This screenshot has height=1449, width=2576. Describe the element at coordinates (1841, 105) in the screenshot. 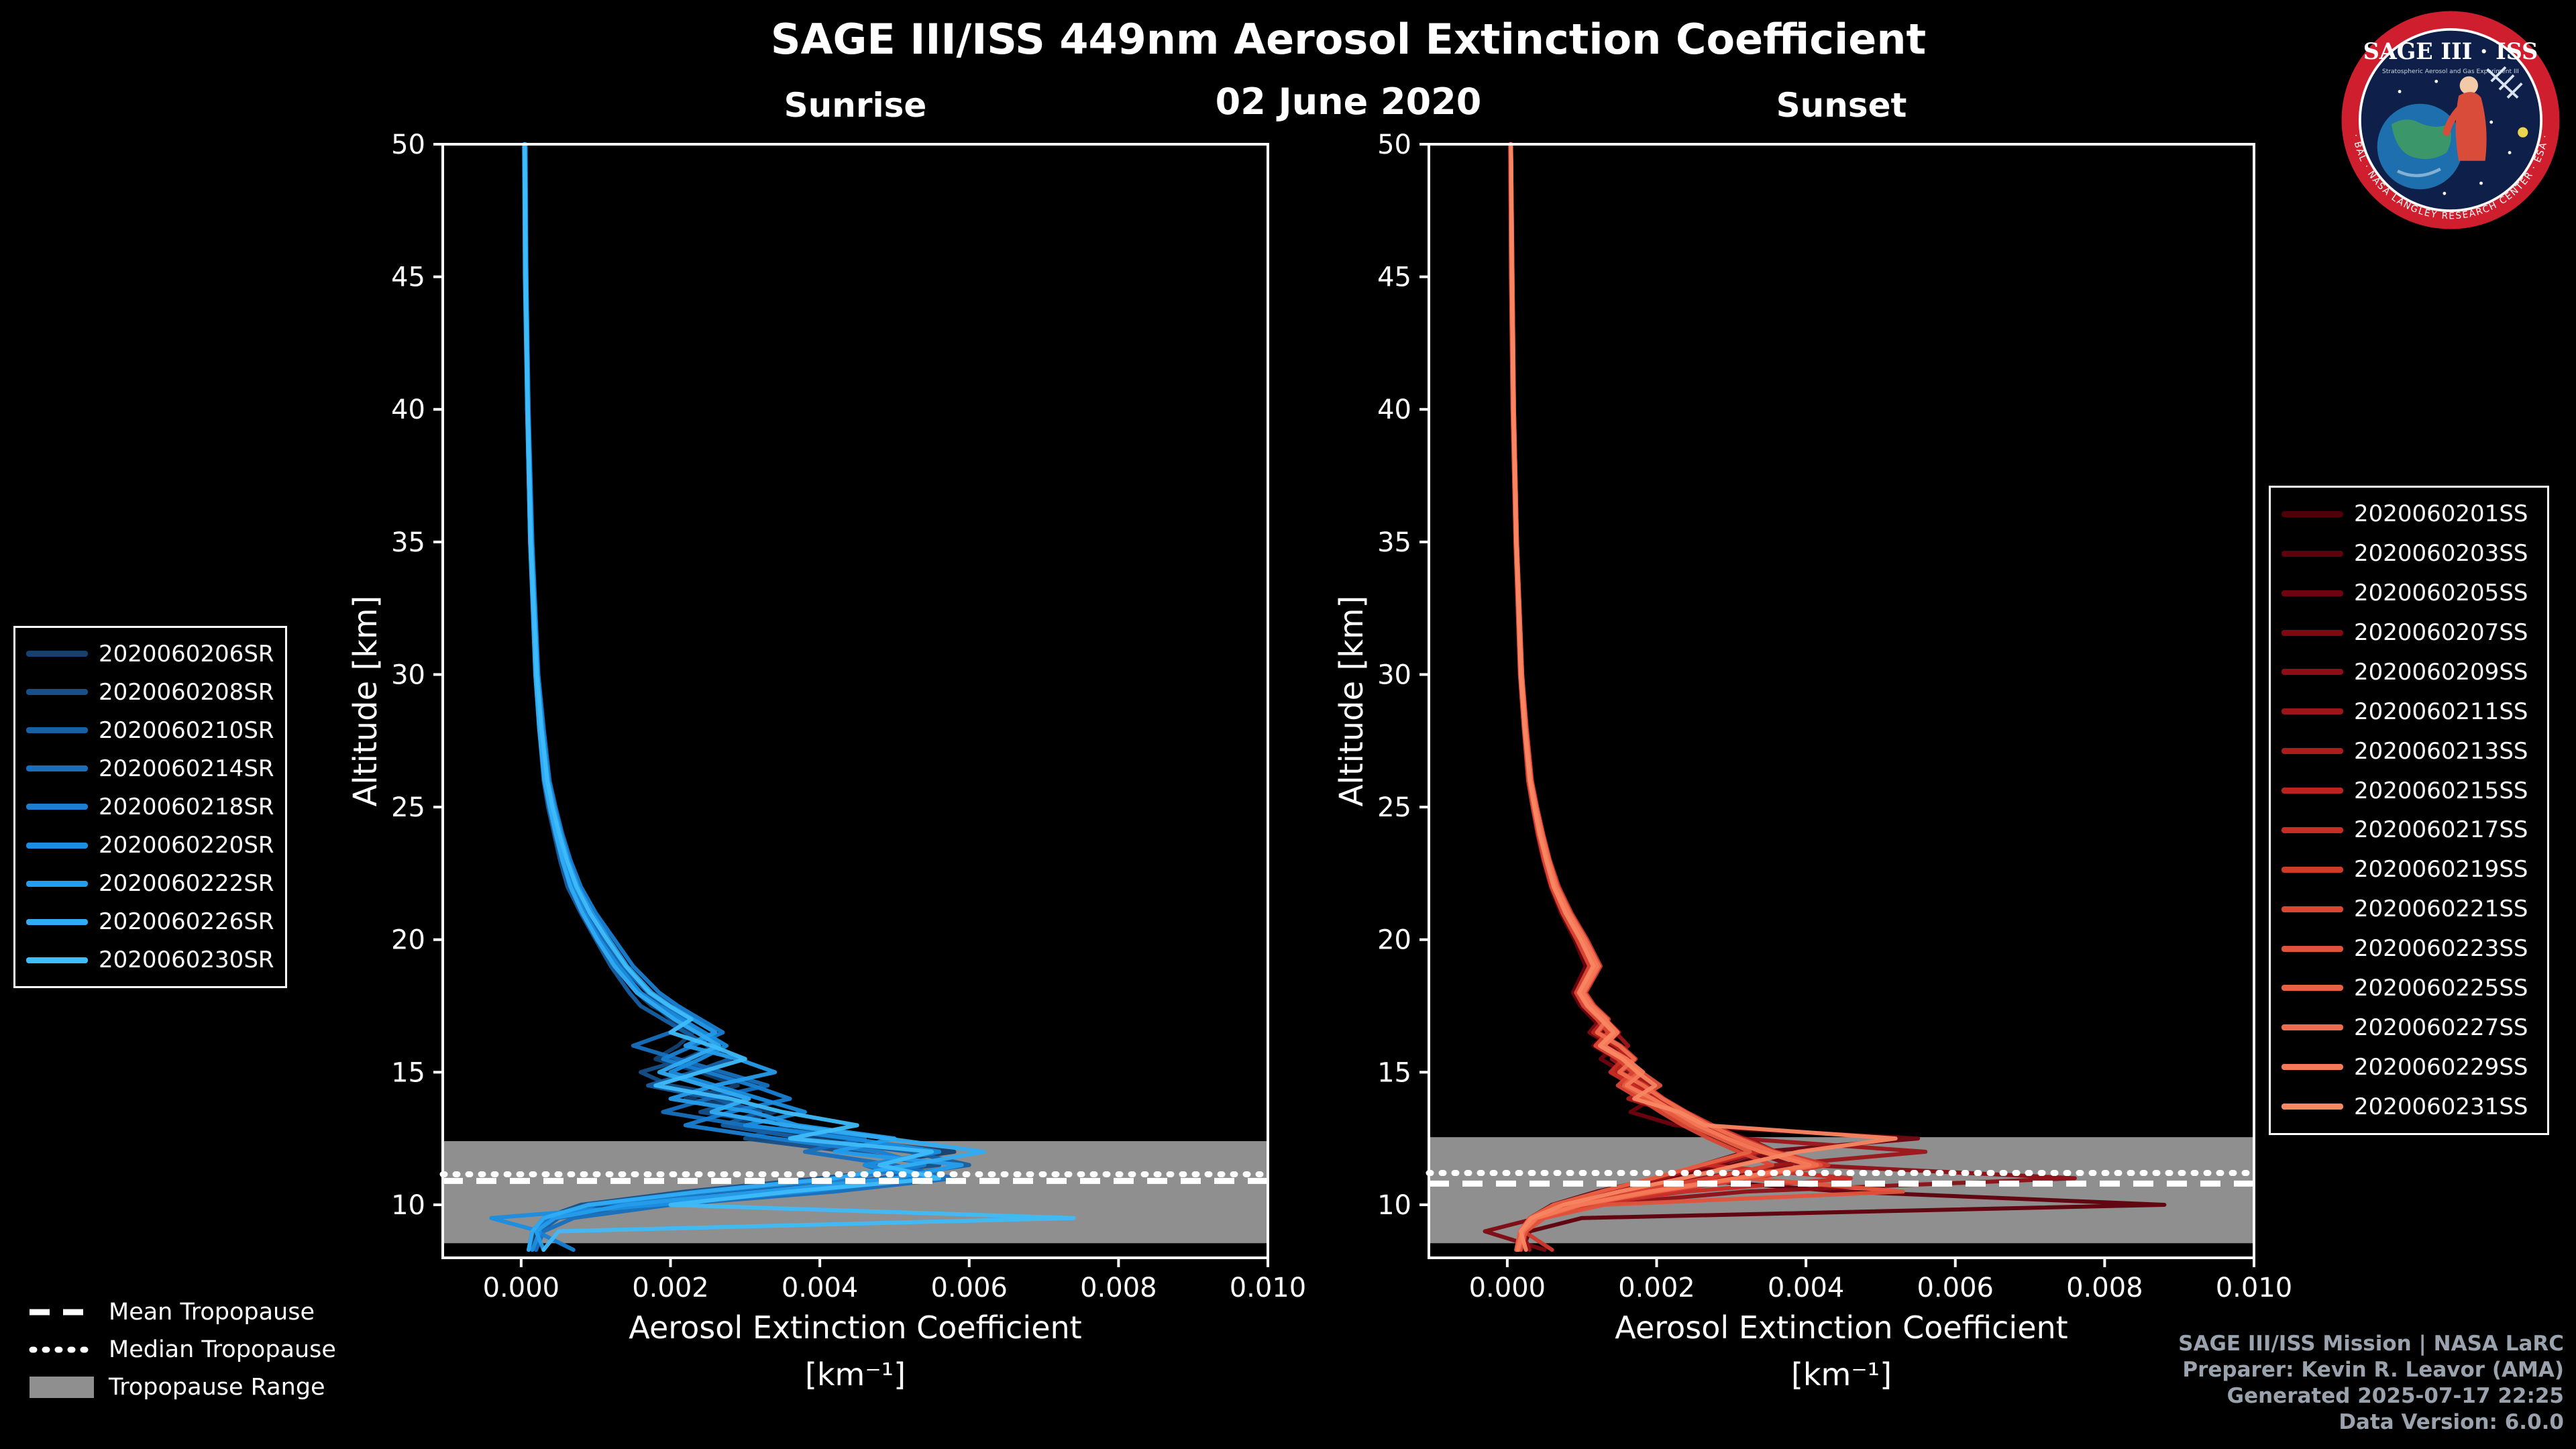

I see `panel-title-sunset: Sunset` at that location.